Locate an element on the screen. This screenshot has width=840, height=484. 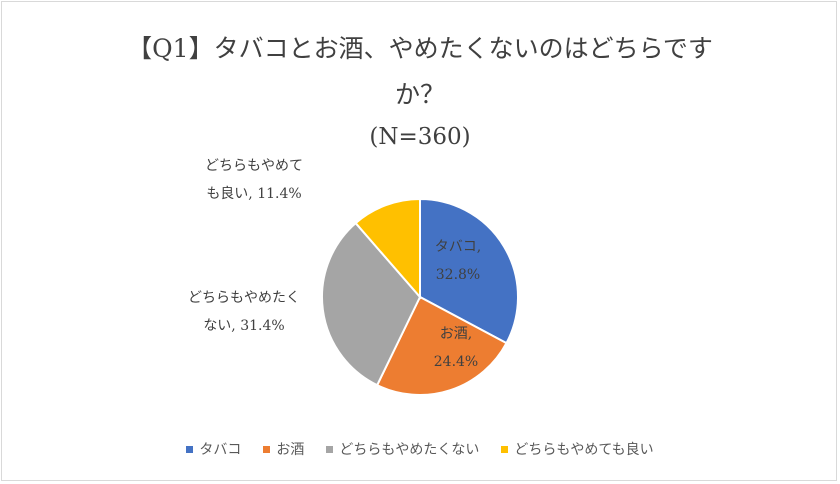
legend-label: どちらもやめても良い is located at coordinates (584, 450).